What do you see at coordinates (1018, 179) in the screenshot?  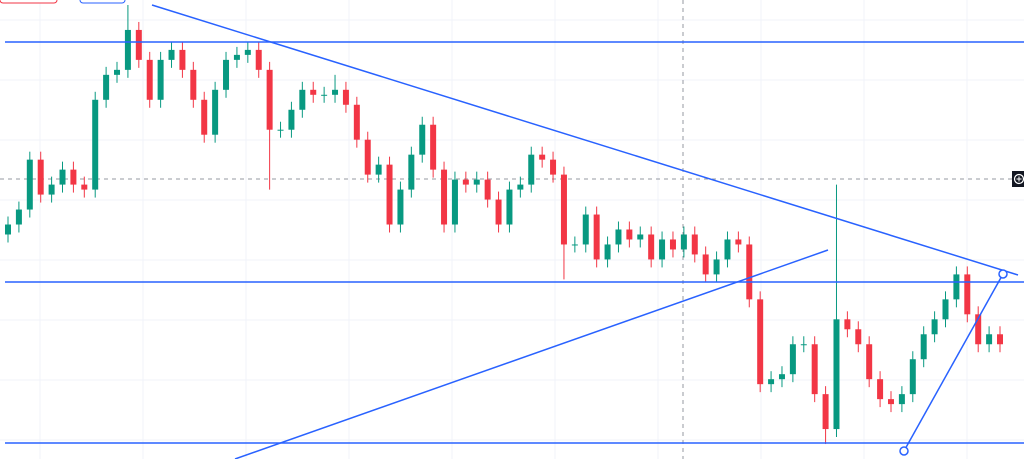 I see `add-button` at bounding box center [1018, 179].